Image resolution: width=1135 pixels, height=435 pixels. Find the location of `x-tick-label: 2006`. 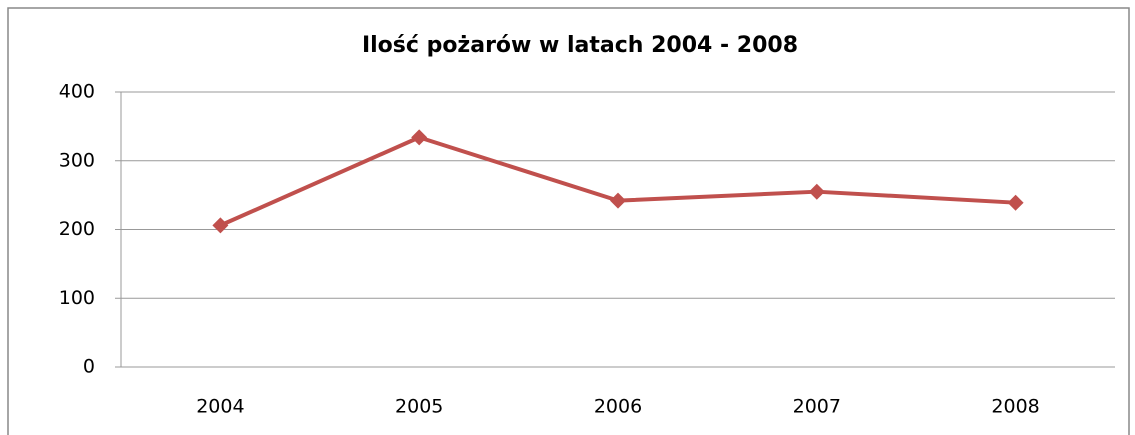

x-tick-label: 2006 is located at coordinates (618, 407).